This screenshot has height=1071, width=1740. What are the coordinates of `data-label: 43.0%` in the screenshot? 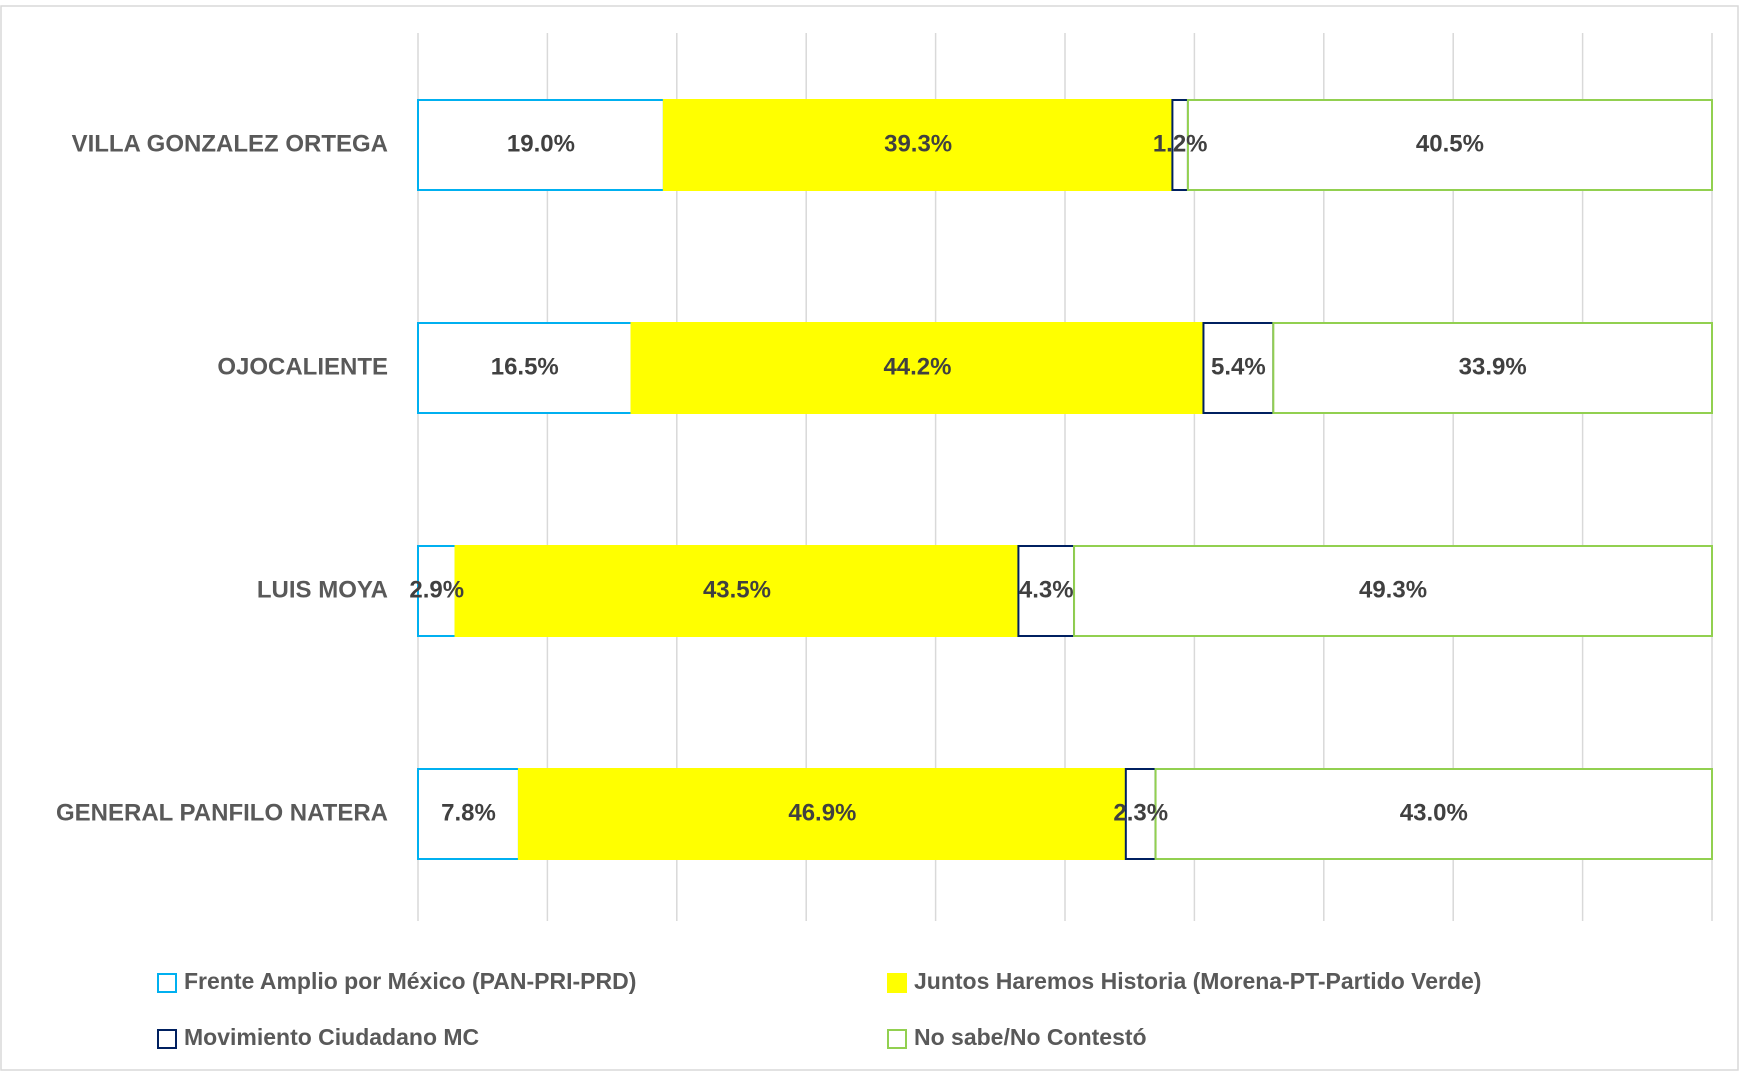 It's located at (1434, 812).